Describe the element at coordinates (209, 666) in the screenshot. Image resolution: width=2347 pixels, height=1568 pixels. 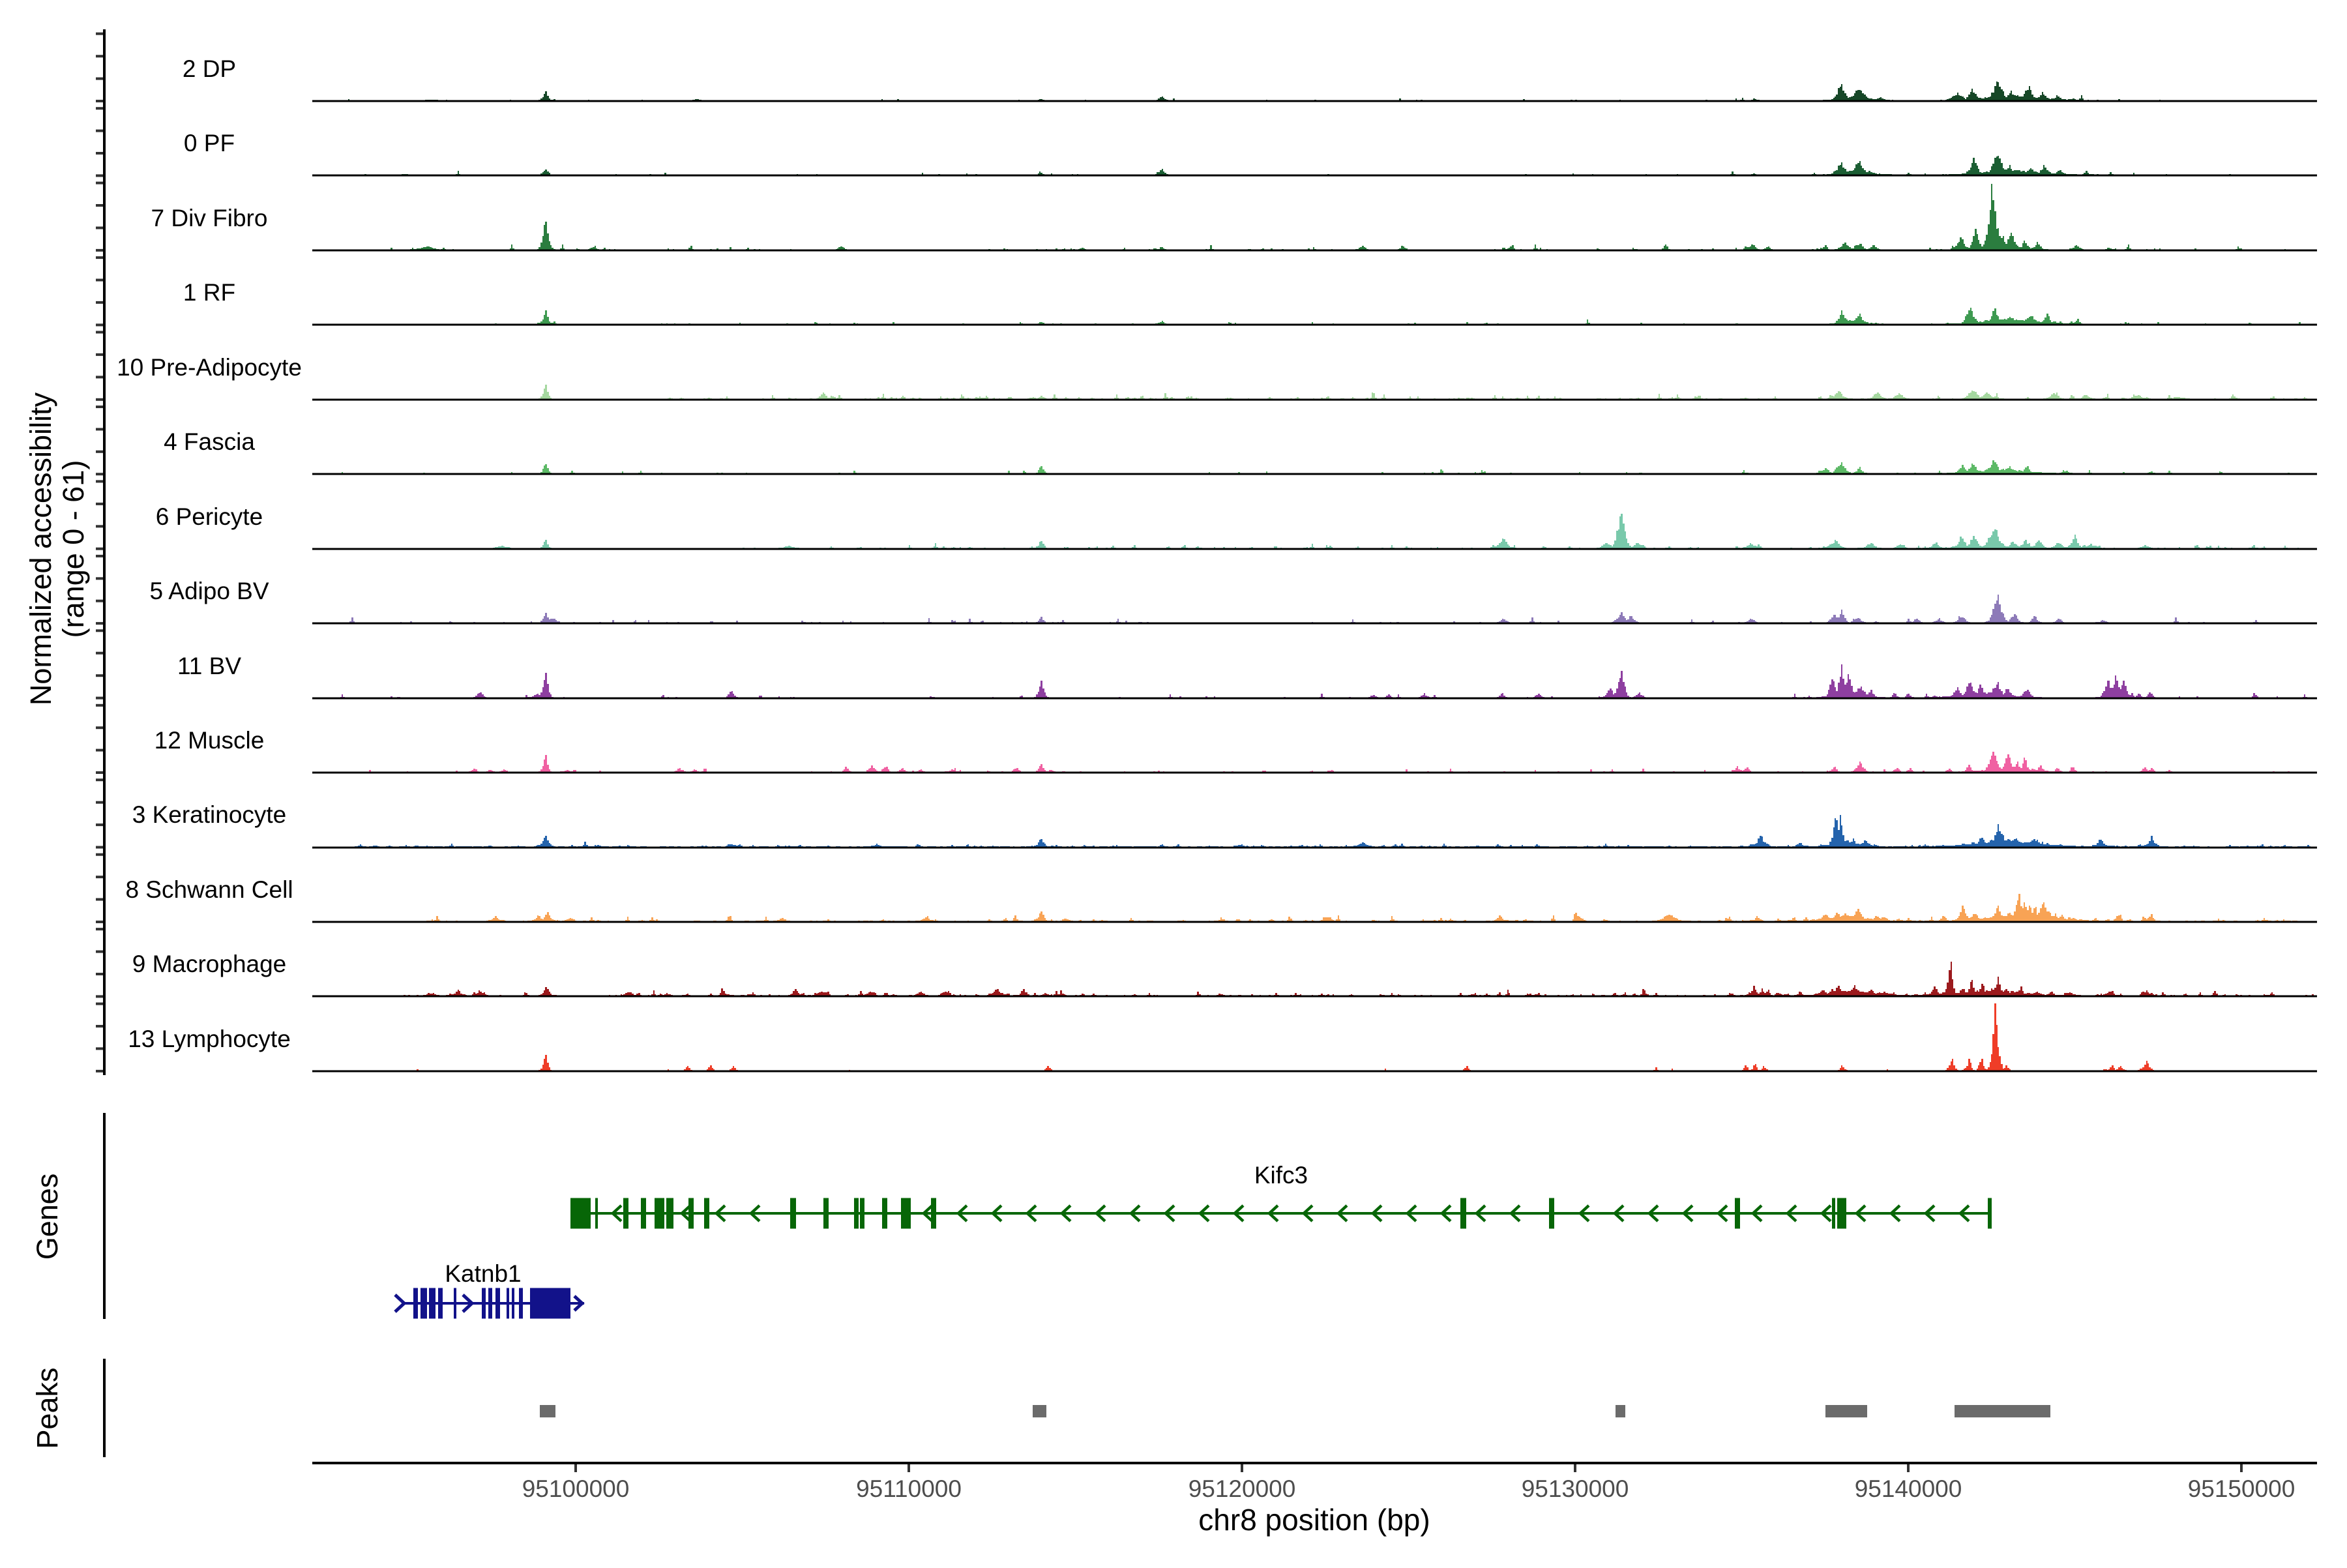
I see `svg-text: 11 BV` at that location.